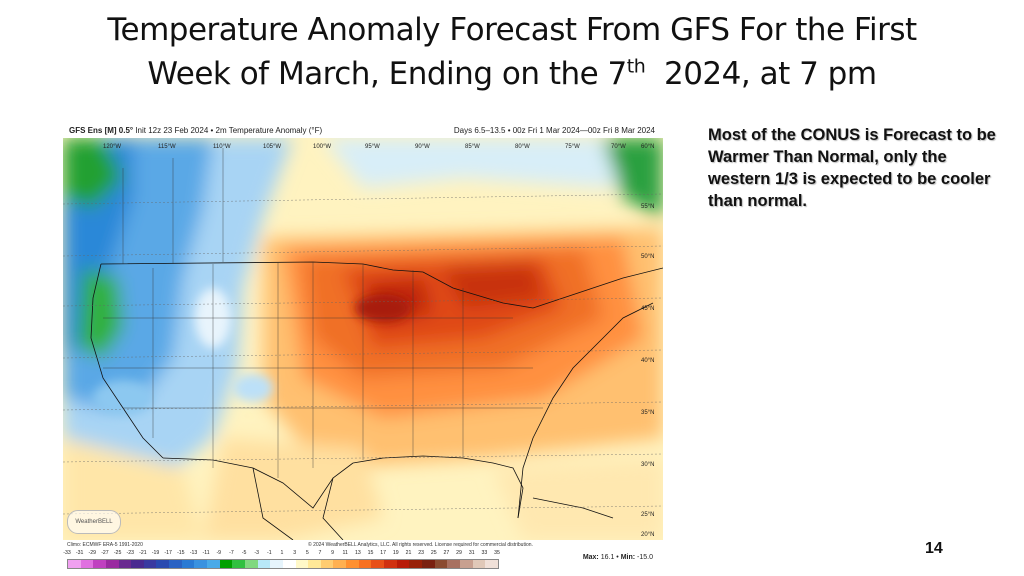 This screenshot has width=1024, height=576. What do you see at coordinates (761, 74) in the screenshot?
I see `title-line-2-tail: 2024, at 7 pm` at bounding box center [761, 74].